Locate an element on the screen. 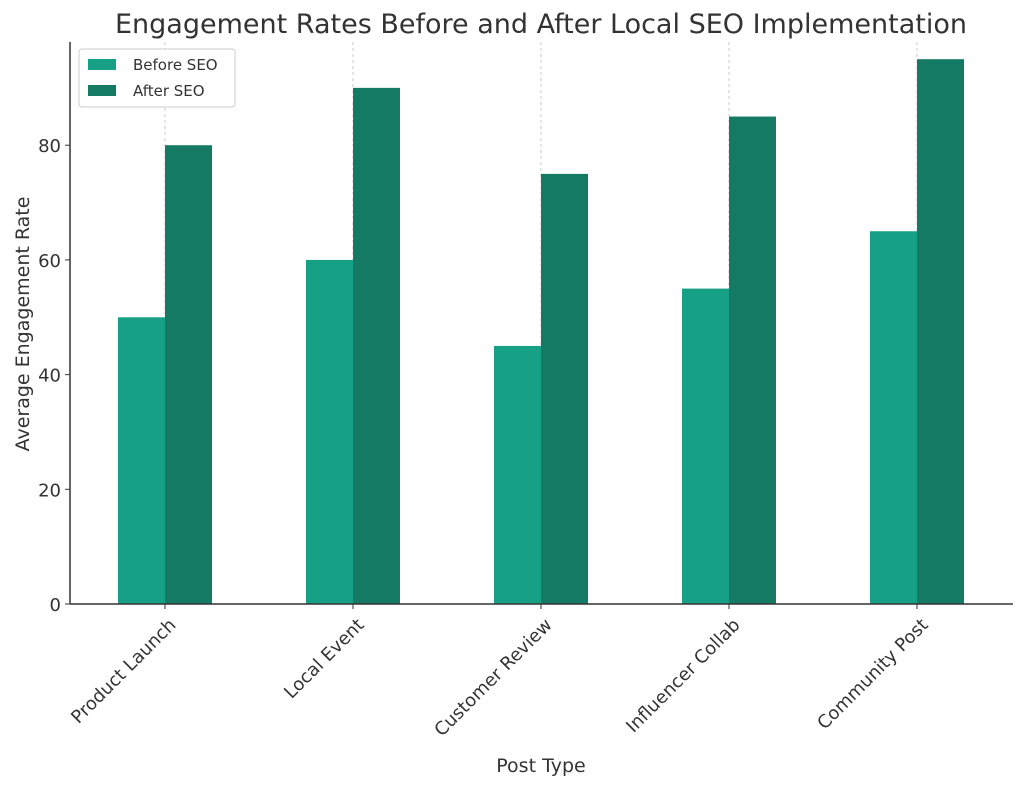 This screenshot has height=792, width=1024. x-tick-label: Influencer Collab is located at coordinates (683, 676).